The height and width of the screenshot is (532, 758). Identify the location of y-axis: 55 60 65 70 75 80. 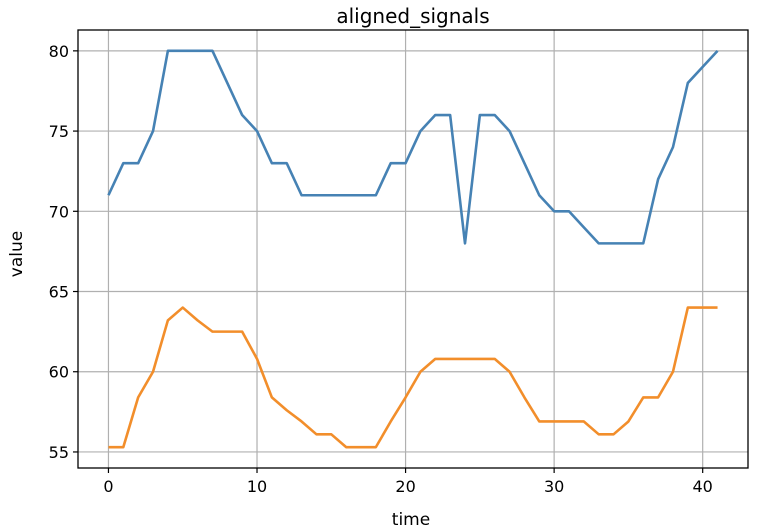
(63, 252).